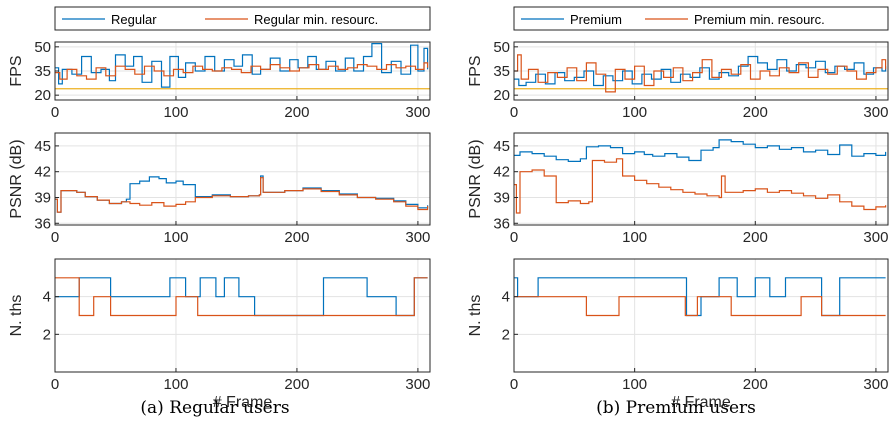 The height and width of the screenshot is (426, 893). I want to click on panel-a-fps: 0 100 200 300 20 35 50 FPS, so click(219, 80).